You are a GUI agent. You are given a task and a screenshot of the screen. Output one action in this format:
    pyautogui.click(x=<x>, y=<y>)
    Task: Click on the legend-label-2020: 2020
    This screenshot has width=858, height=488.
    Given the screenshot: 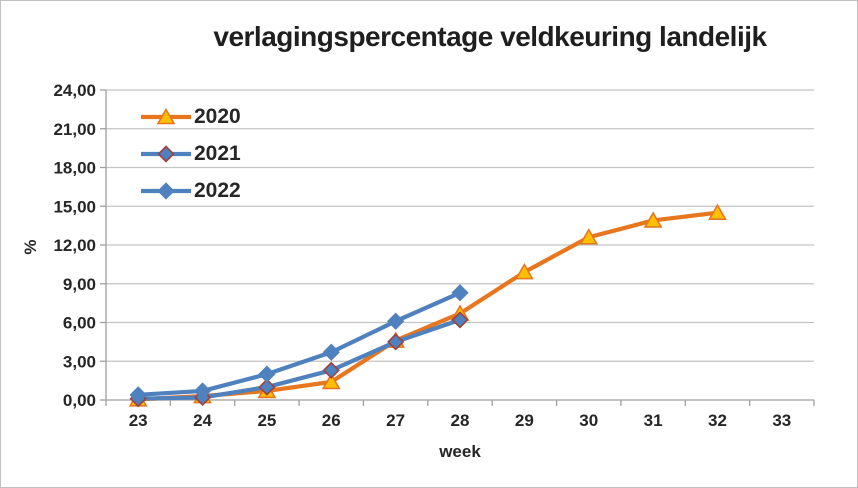 What is the action you would take?
    pyautogui.click(x=217, y=116)
    